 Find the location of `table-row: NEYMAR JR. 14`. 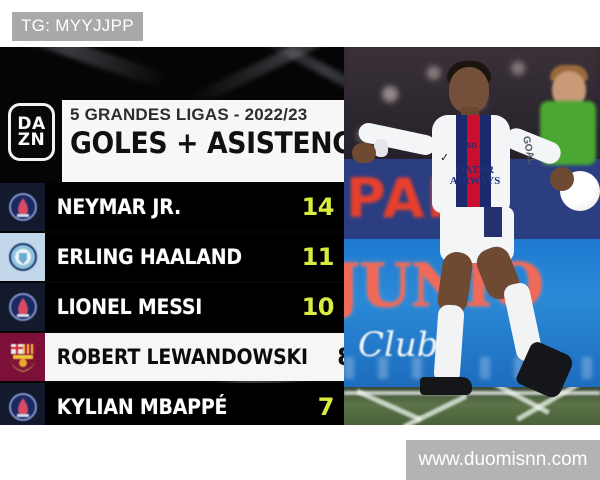

table-row: NEYMAR JR. 14 is located at coordinates (172, 207).